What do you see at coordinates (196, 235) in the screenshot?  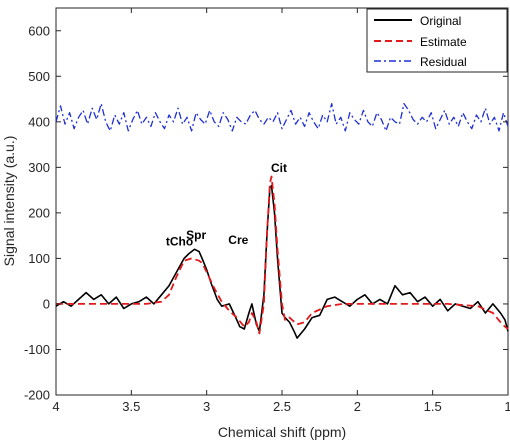 I see `peak-label-spr: Spr` at bounding box center [196, 235].